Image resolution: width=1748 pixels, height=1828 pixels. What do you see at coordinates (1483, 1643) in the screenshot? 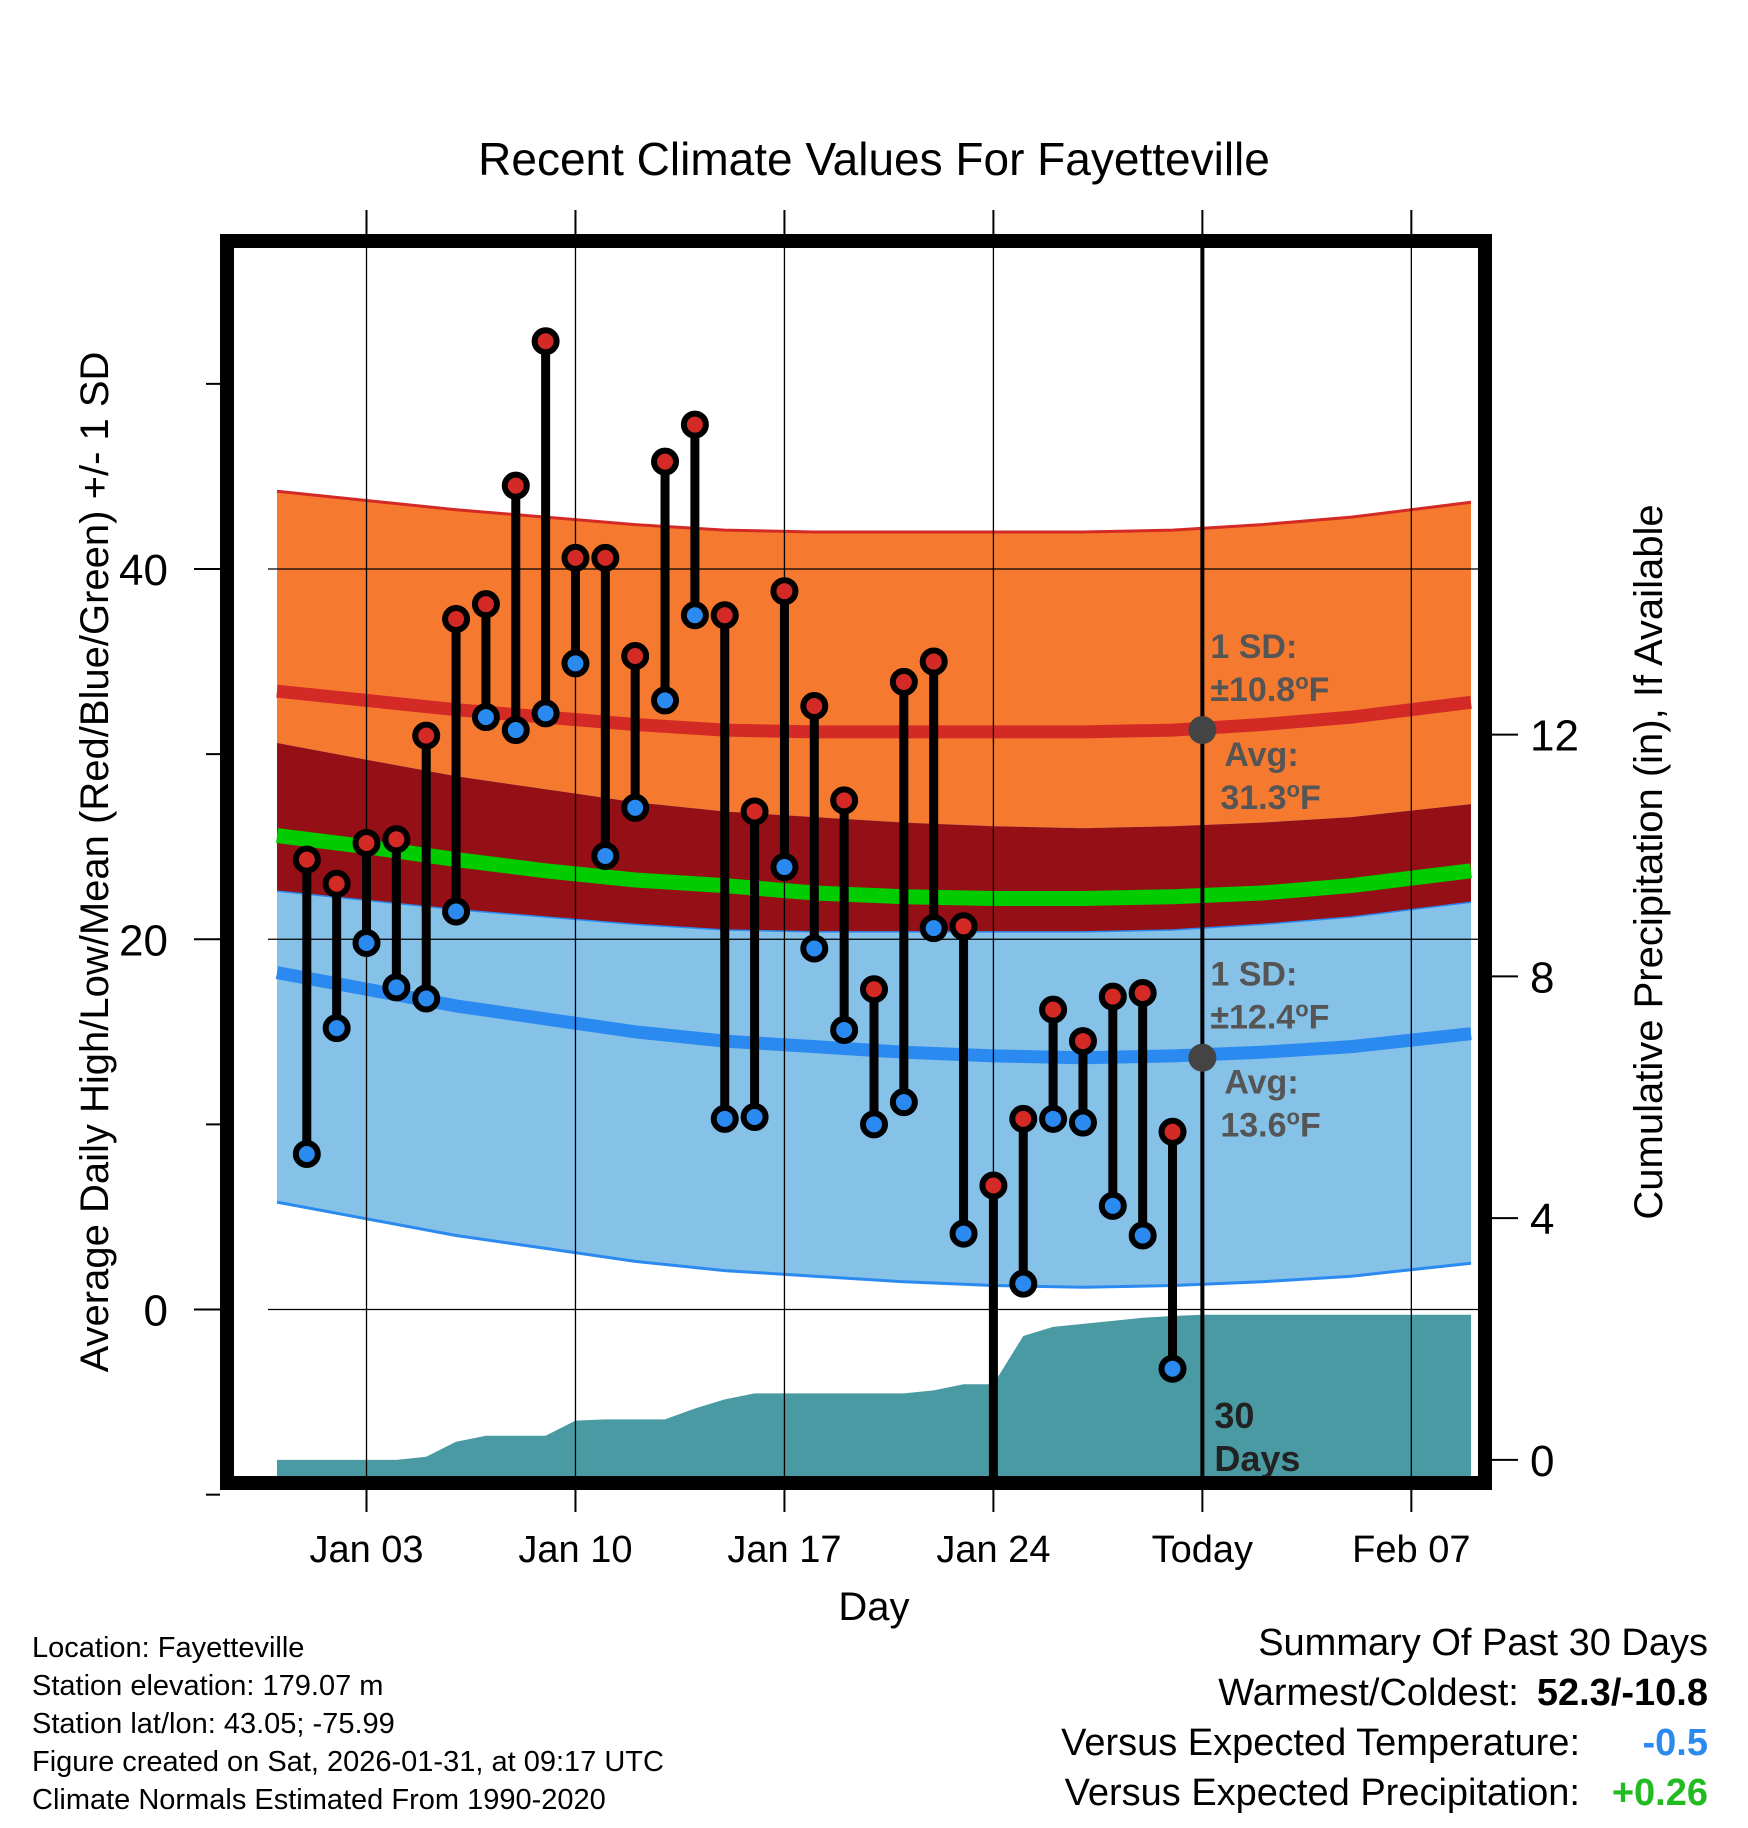
I see `summary-title: Summary Of Past 30 Days` at bounding box center [1483, 1643].